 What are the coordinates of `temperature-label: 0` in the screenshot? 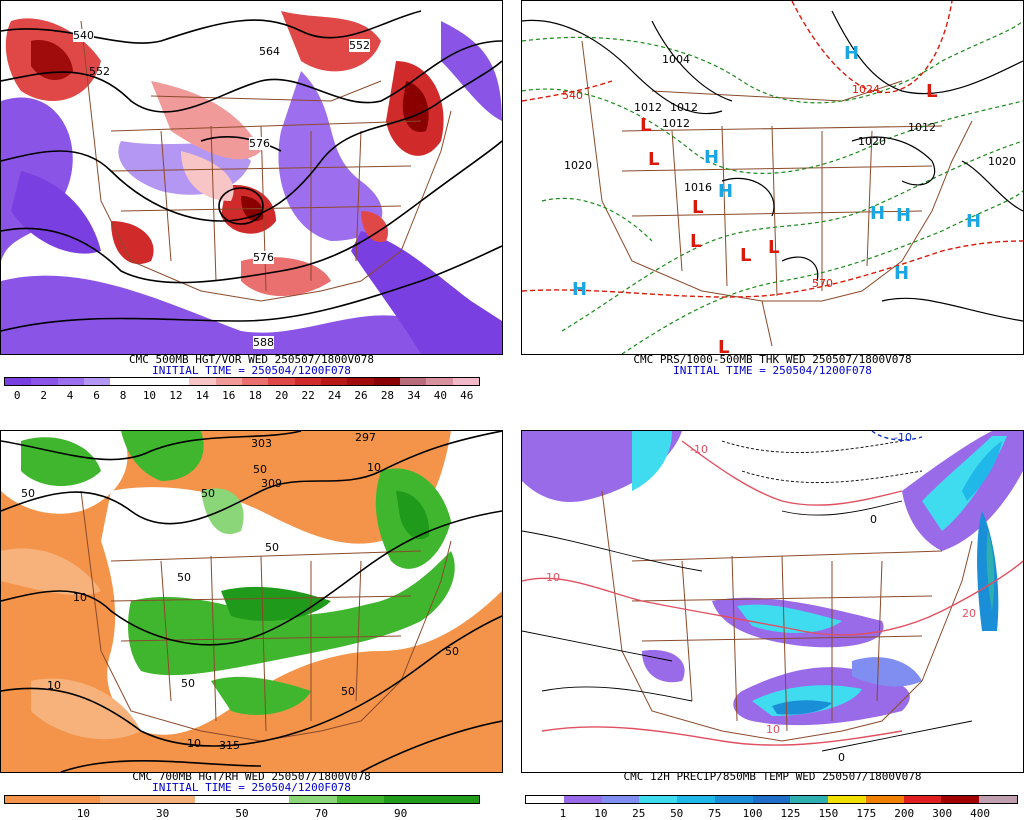 It's located at (873, 519).